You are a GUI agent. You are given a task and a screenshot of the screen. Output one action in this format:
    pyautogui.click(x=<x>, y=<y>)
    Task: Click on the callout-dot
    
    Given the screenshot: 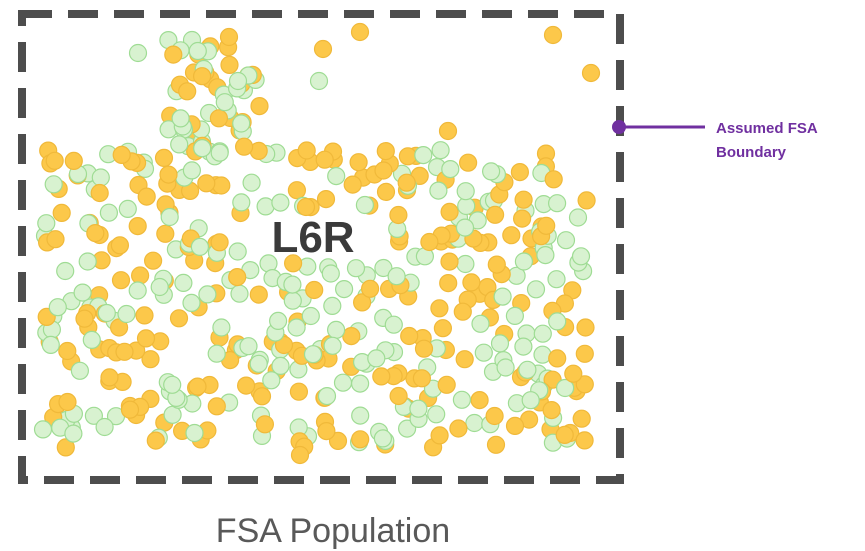 What is the action you would take?
    pyautogui.click(x=619, y=127)
    